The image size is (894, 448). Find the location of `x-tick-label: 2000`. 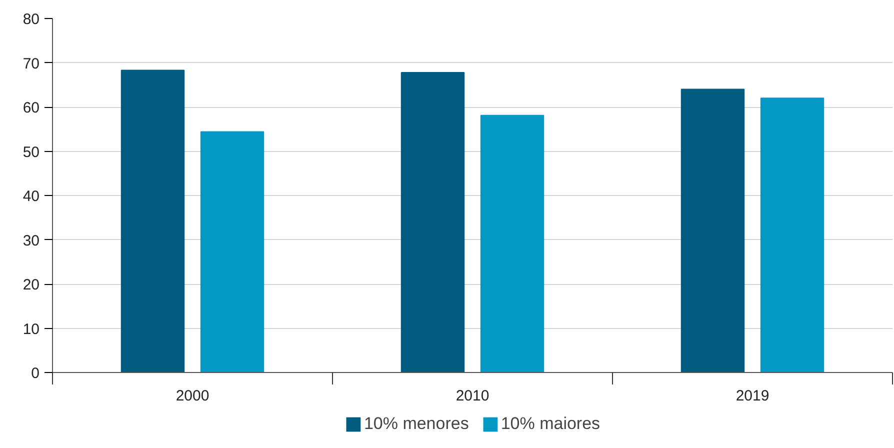

x-tick-label: 2000 is located at coordinates (193, 396).